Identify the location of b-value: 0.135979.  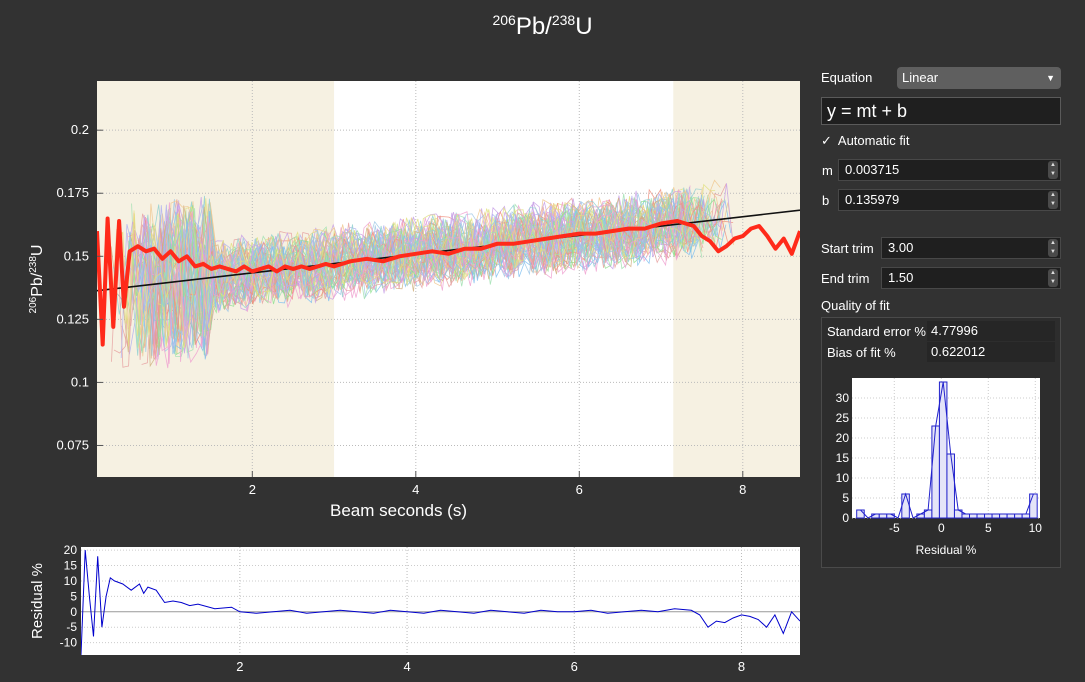
(872, 199).